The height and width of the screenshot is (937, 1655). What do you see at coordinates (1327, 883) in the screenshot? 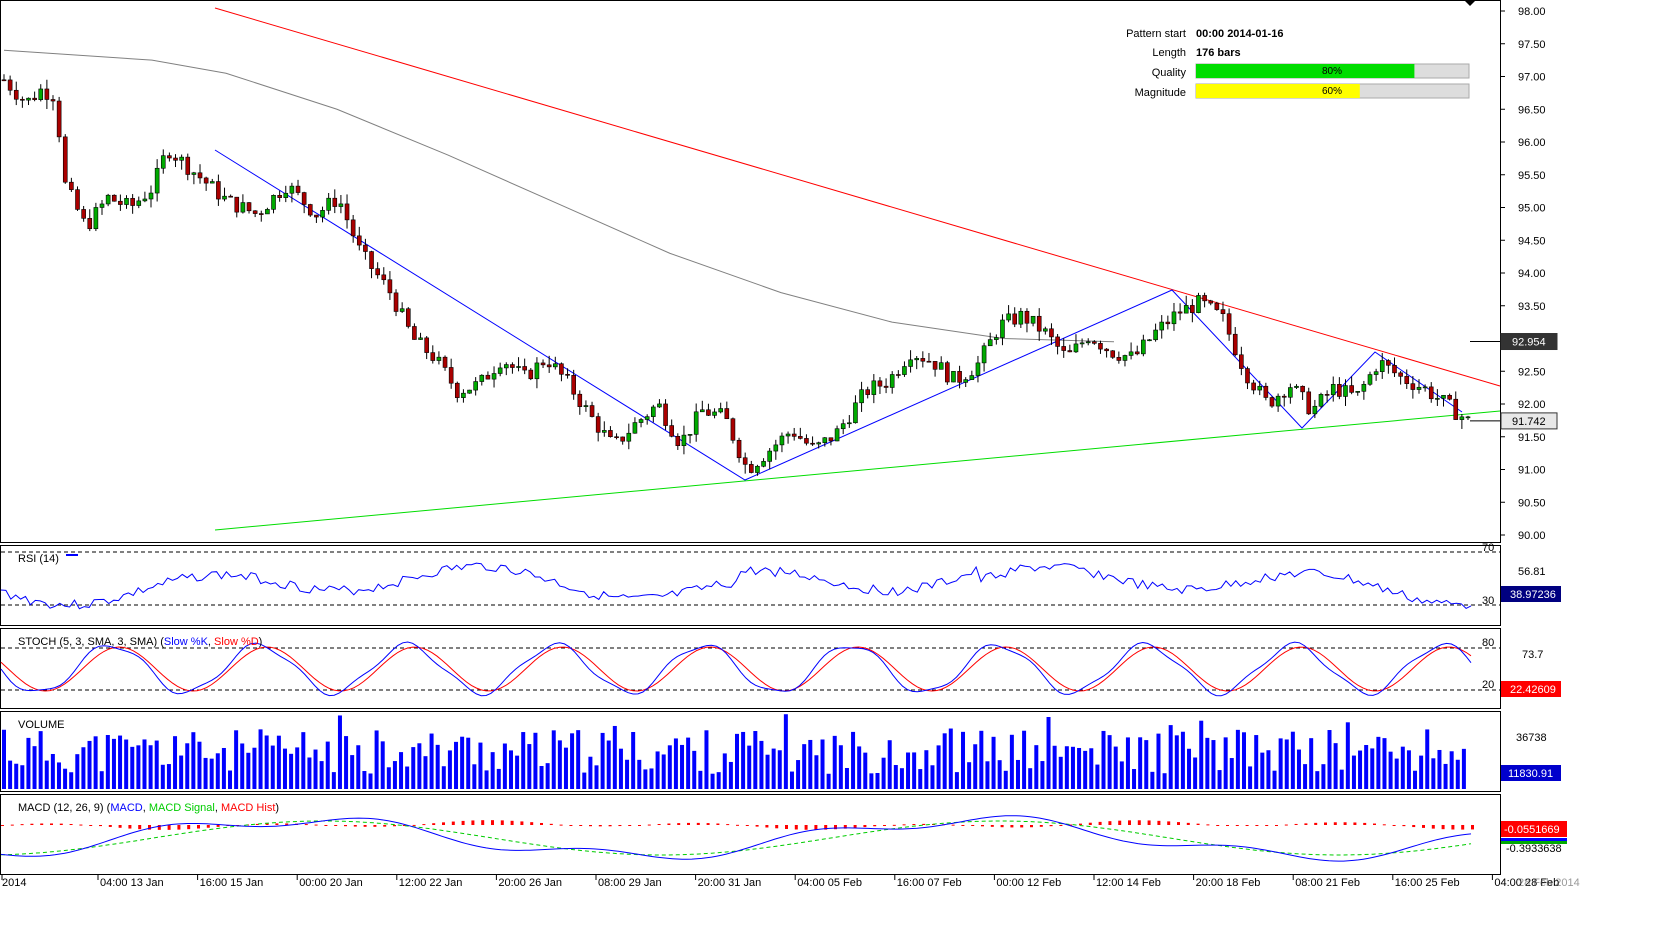
I see `time-tick-label: 08:00 21 Feb` at bounding box center [1327, 883].